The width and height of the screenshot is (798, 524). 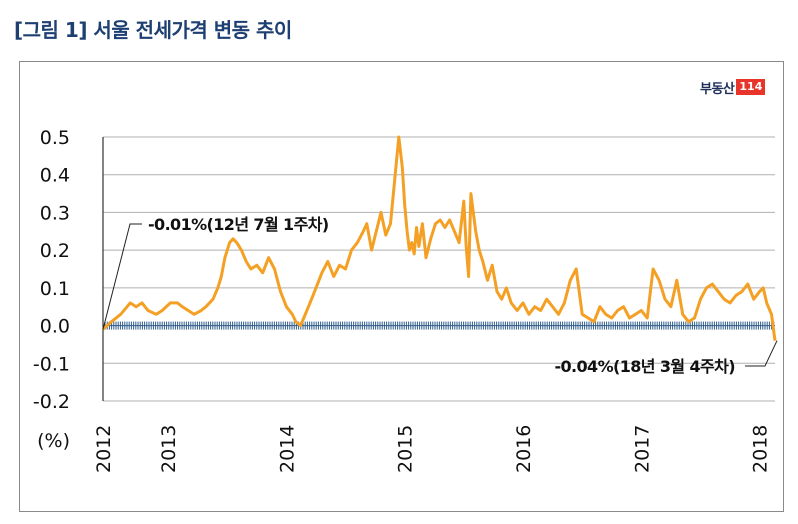 I want to click on page-title: [그림 1] 서울 전세가격 변동 추이, so click(x=153, y=30).